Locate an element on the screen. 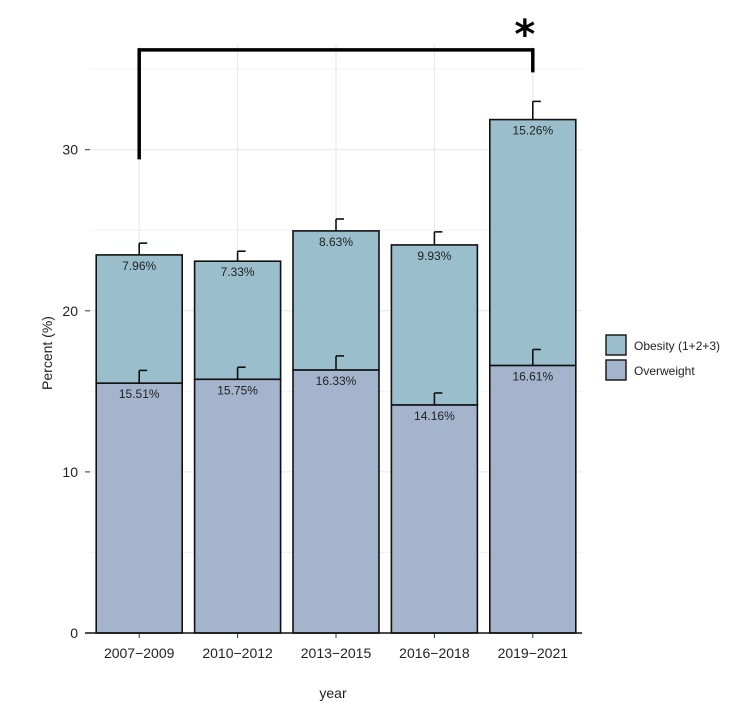  x-tick-label: 2010−2012 is located at coordinates (237, 653).